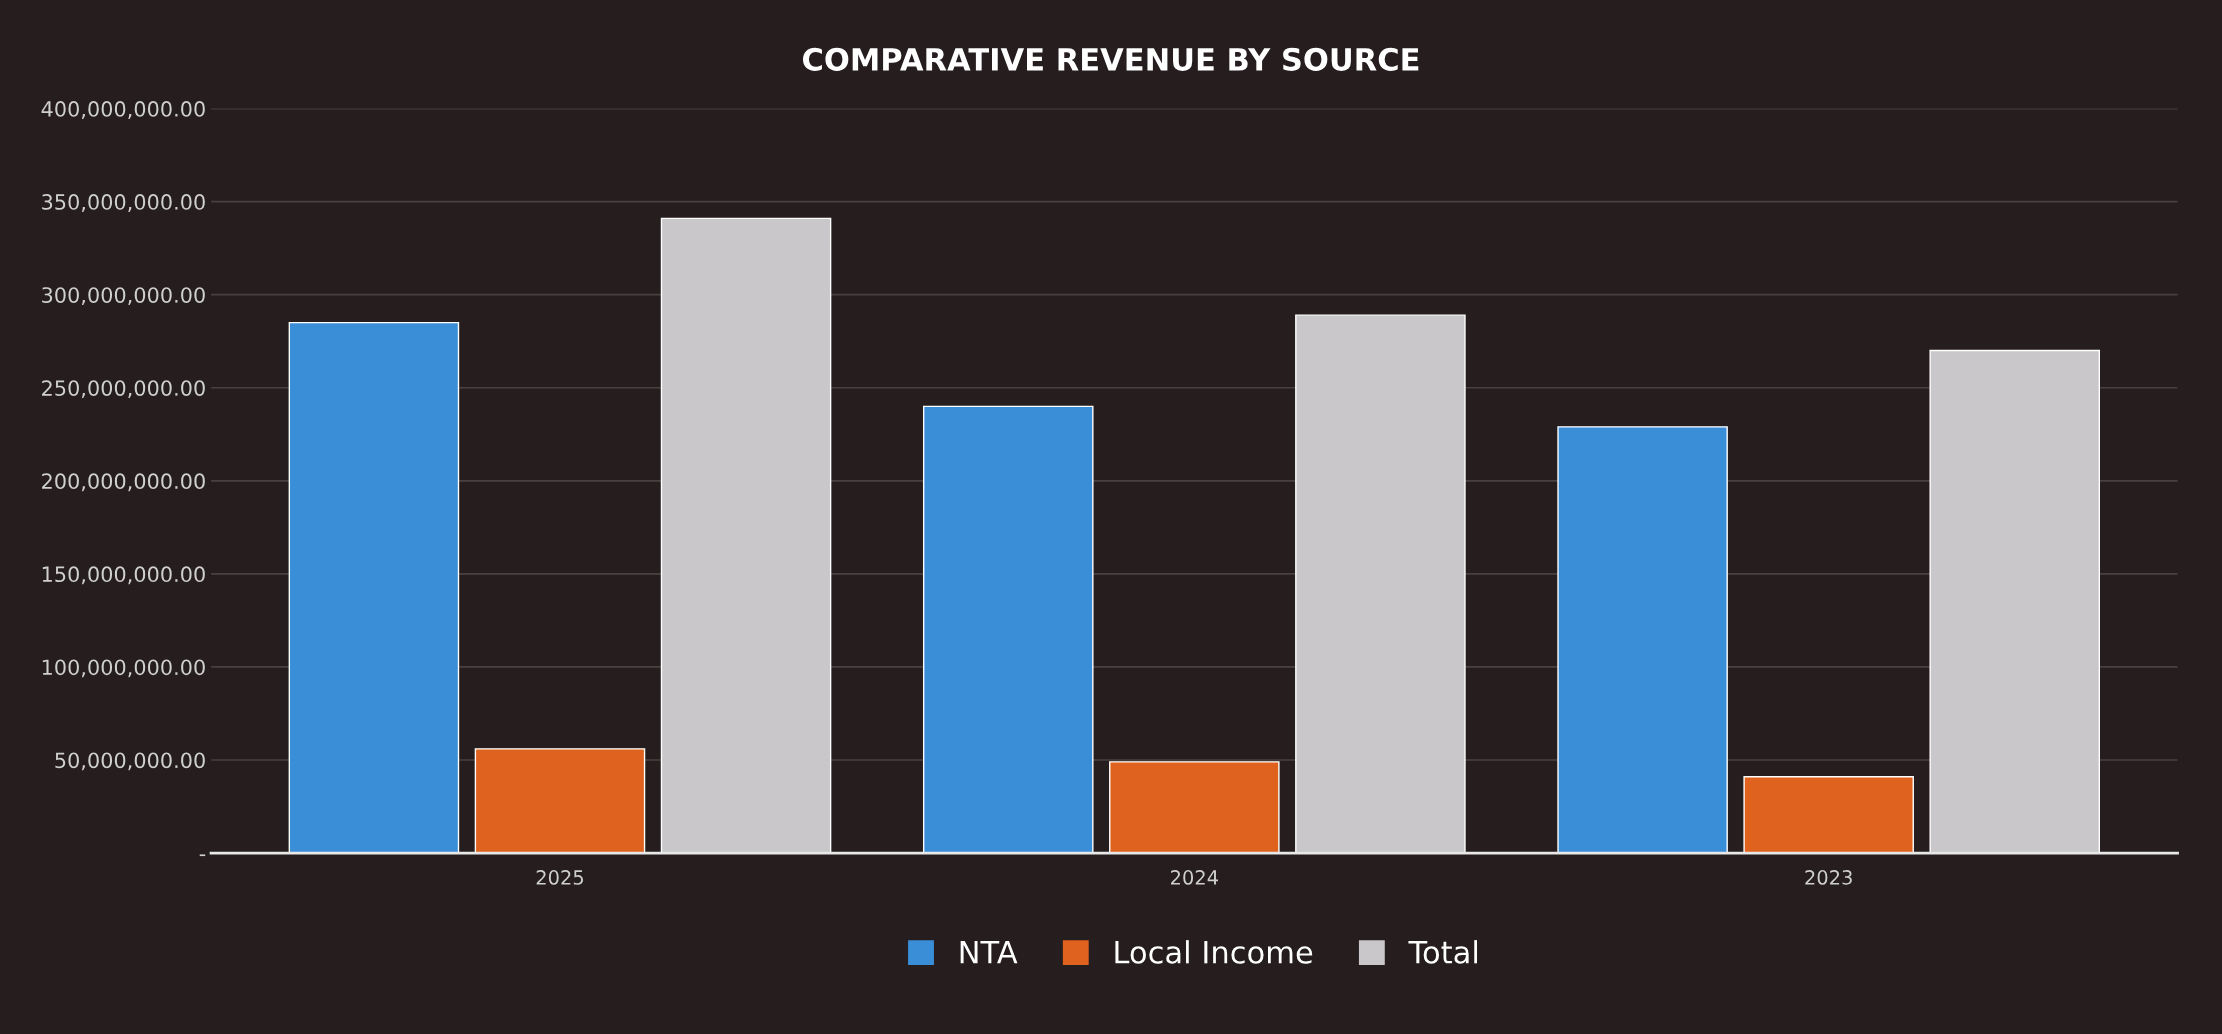 Image resolution: width=2222 pixels, height=1034 pixels. I want to click on y-tick-label: -, so click(202, 855).